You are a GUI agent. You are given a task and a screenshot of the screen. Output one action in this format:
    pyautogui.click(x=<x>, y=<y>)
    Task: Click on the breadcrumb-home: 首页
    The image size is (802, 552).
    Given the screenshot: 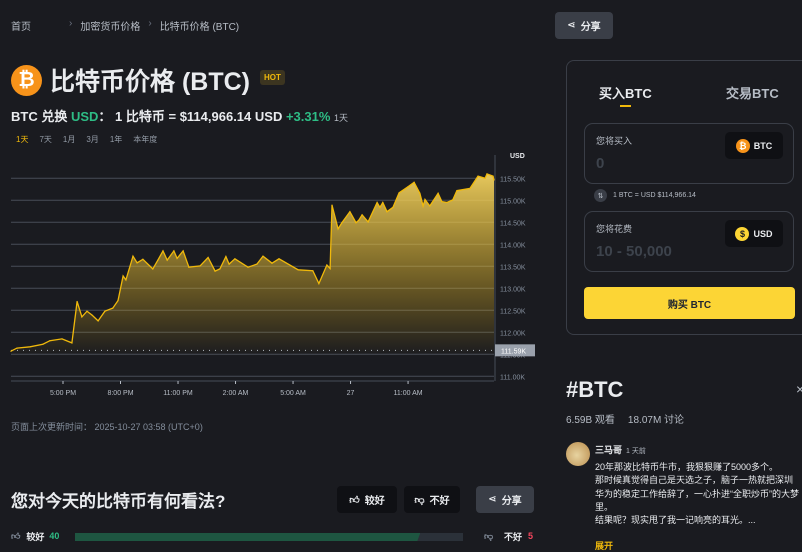 What is the action you would take?
    pyautogui.click(x=21, y=27)
    